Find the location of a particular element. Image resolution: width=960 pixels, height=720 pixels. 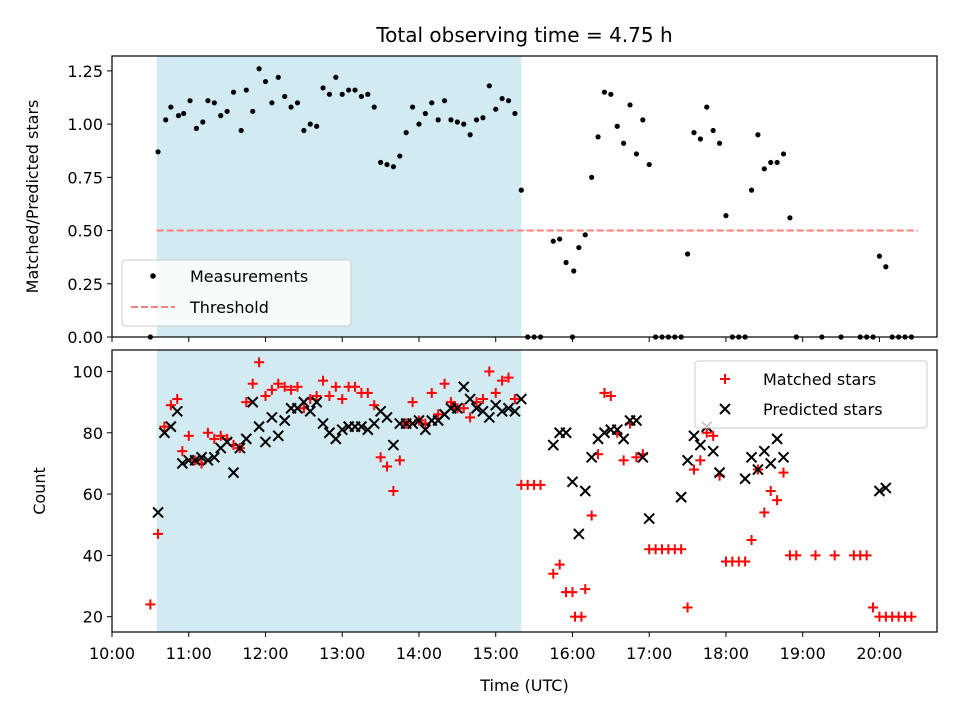

bottom-x-tick-label: 20:00 is located at coordinates (879, 653).